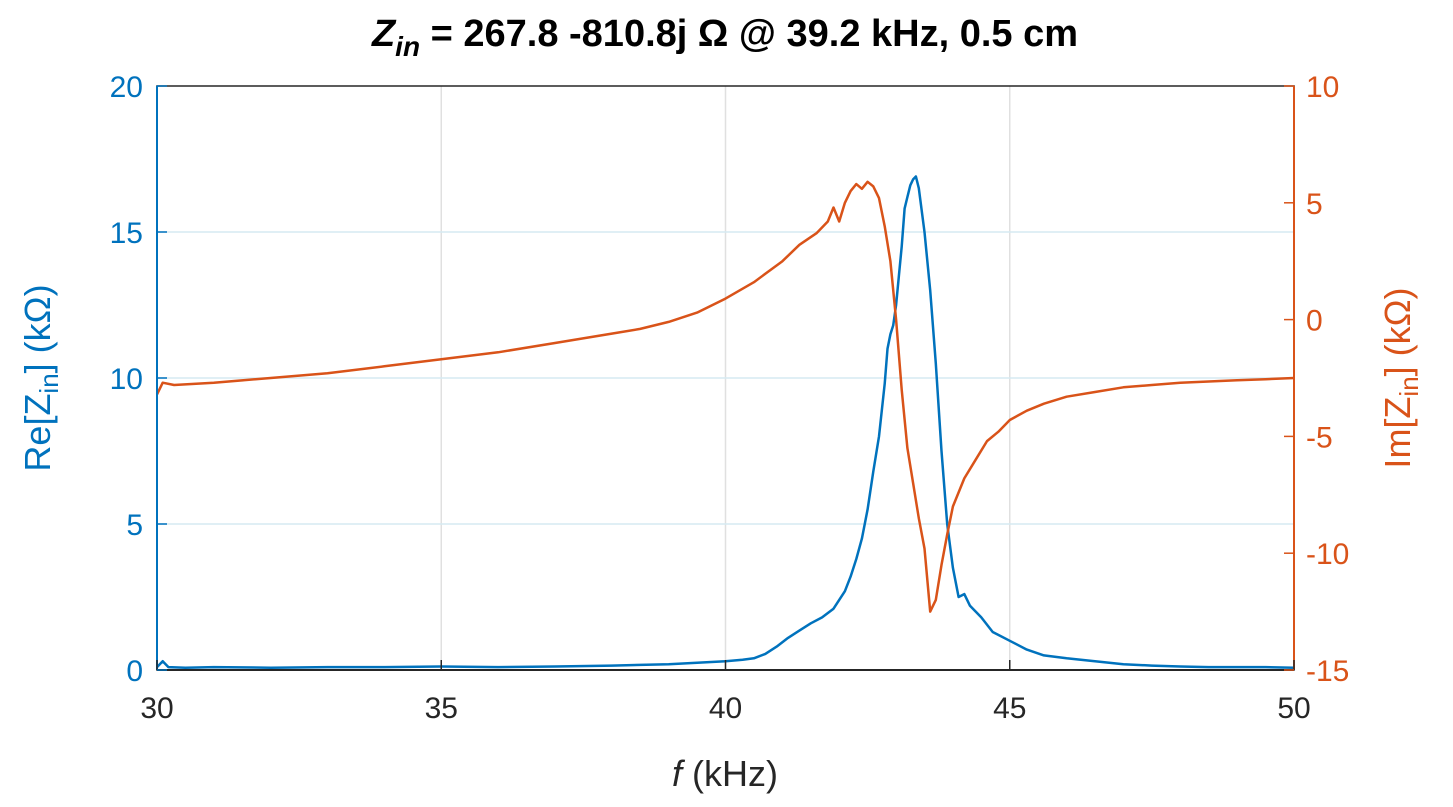 This screenshot has height=807, width=1453. What do you see at coordinates (384, 34) in the screenshot?
I see `title-symbol: Z` at bounding box center [384, 34].